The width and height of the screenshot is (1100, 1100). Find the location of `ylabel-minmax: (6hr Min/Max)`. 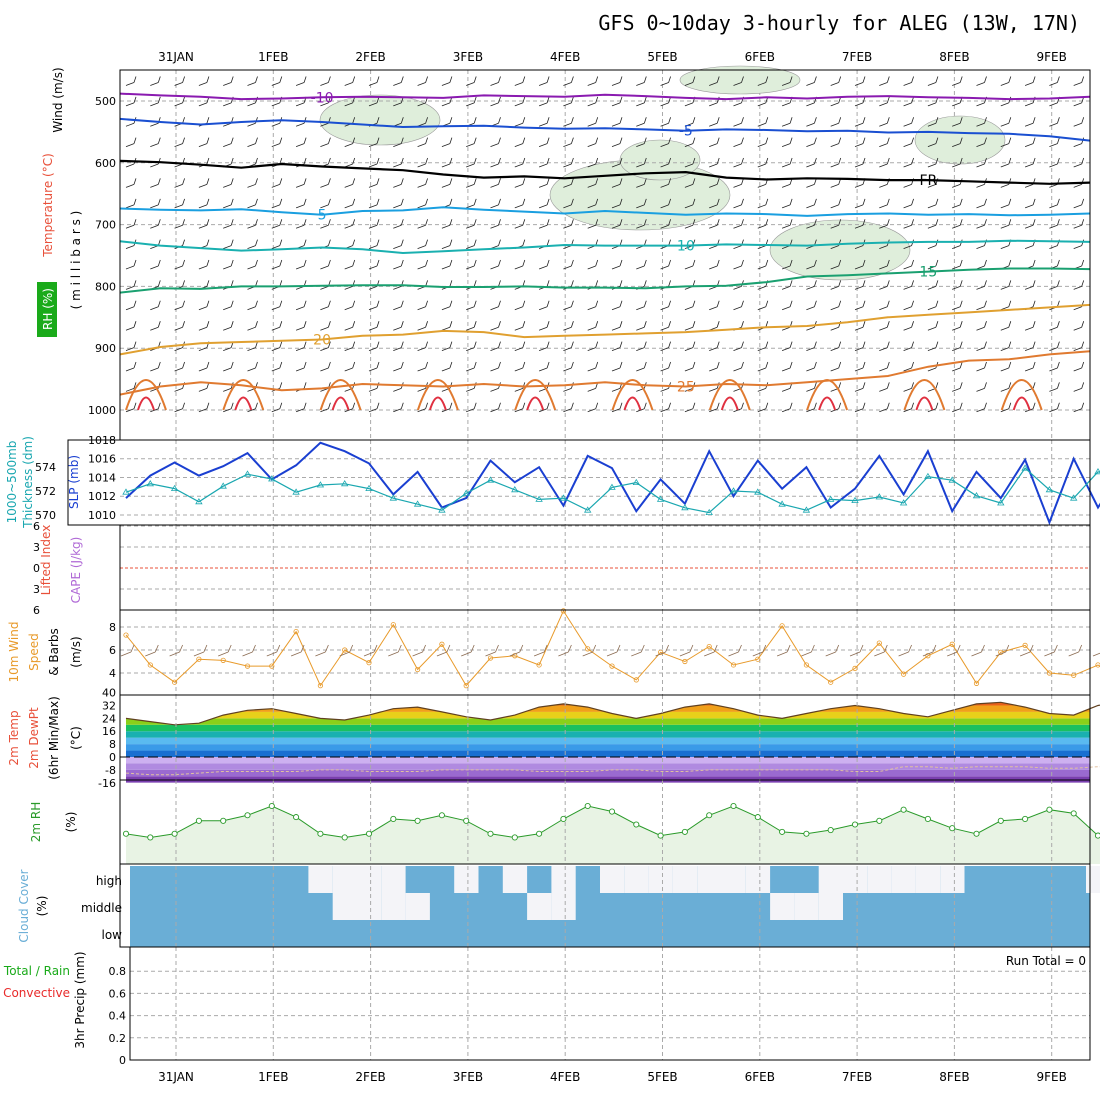

ylabel-minmax: (6hr Min/Max) is located at coordinates (54, 738).